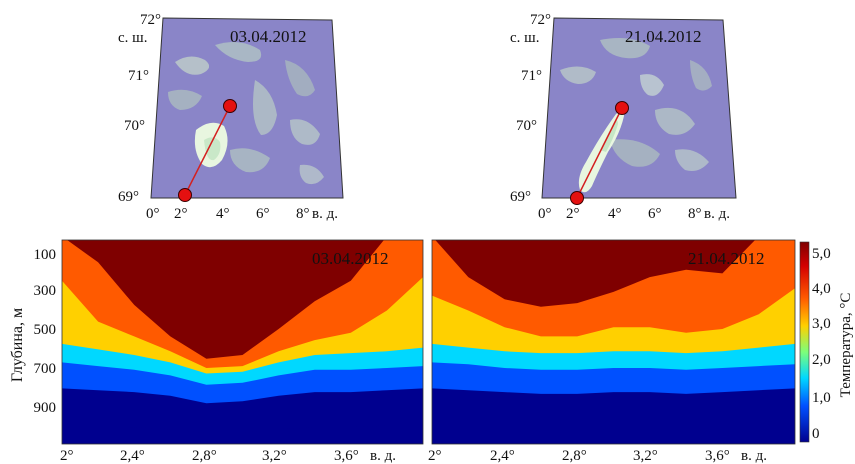  Describe the element at coordinates (181, 214) in the screenshot. I see `map-1-lon-tick: 2°` at that location.